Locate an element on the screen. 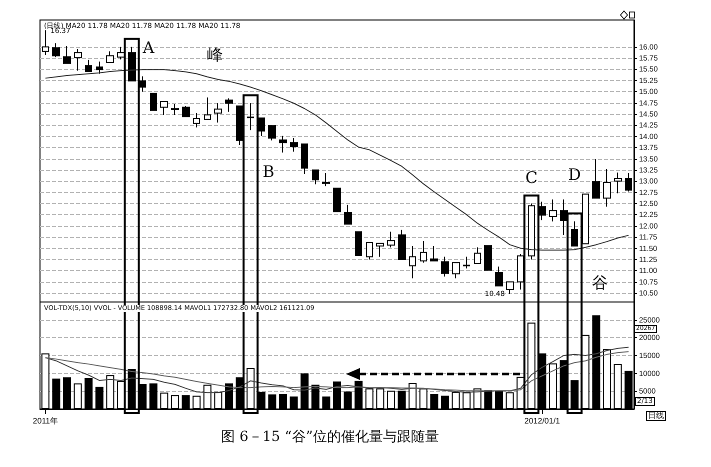 Image resolution: width=711 pixels, height=467 pixels. text: 图 6－15 “谷”位的催化量与跟随量 is located at coordinates (330, 437).